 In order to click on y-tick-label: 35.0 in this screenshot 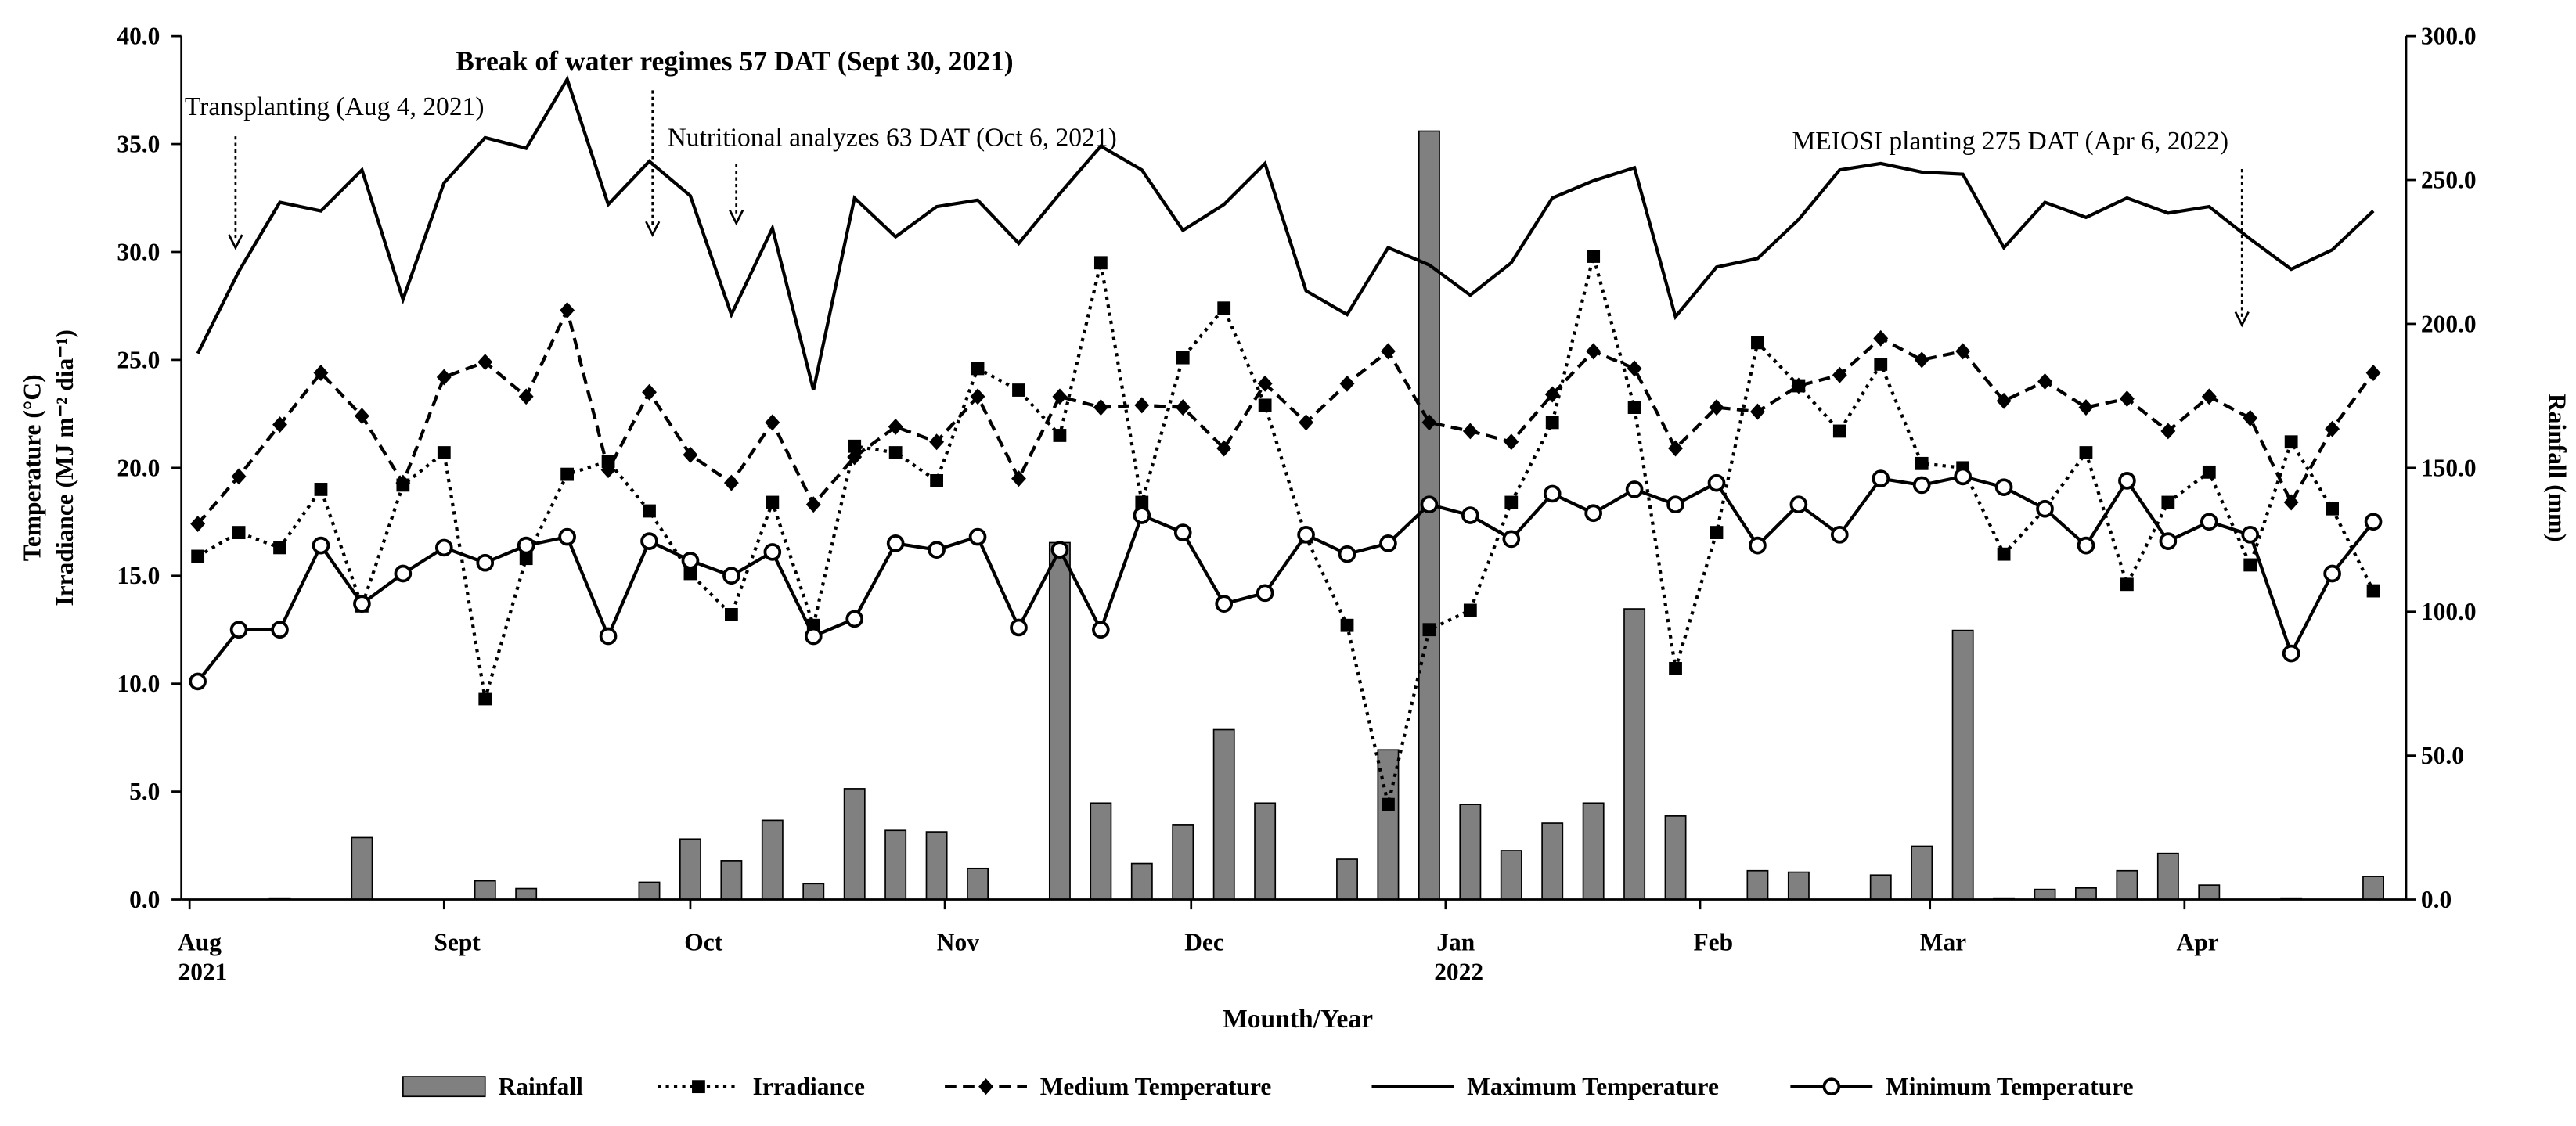, I will do `click(138, 144)`.